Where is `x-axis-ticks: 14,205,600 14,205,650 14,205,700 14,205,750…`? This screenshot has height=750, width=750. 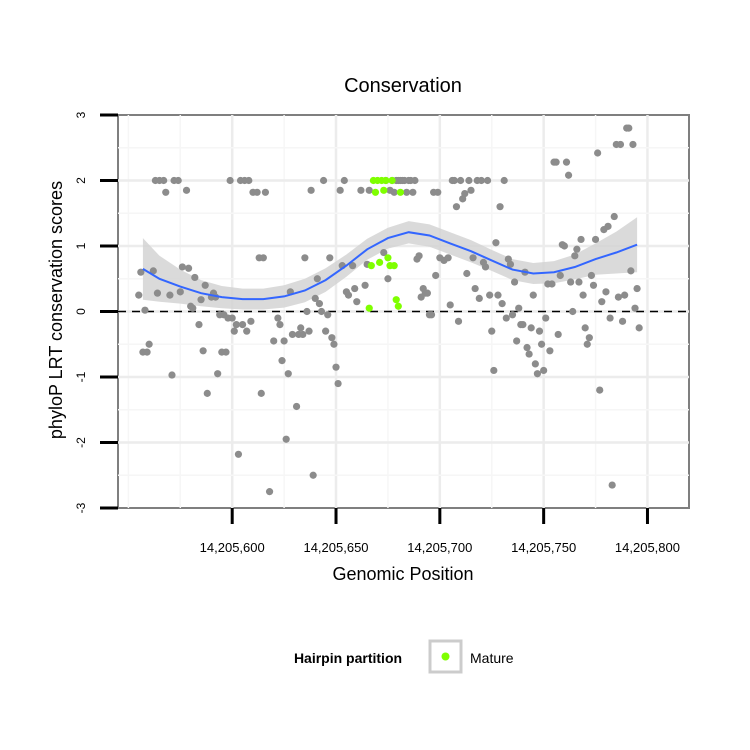 x-axis-ticks: 14,205,600 14,205,650 14,205,700 14,205,750… is located at coordinates (440, 531).